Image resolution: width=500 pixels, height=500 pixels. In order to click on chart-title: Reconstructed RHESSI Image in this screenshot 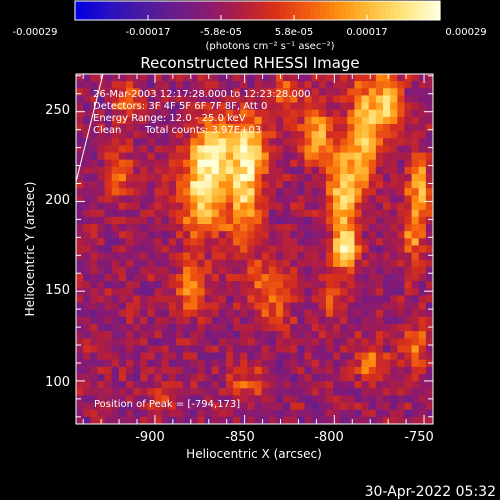, I will do `click(249, 63)`.